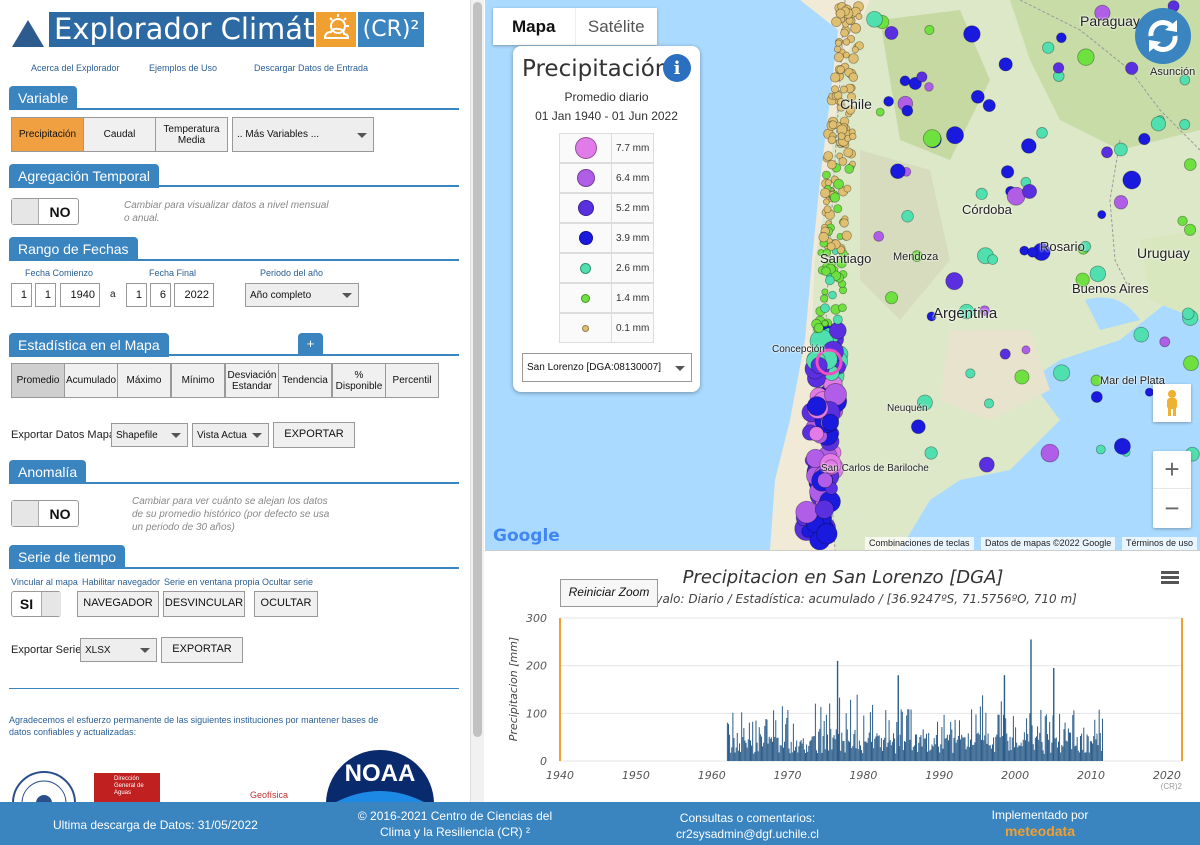 Image resolution: width=1200 pixels, height=845 pixels. Describe the element at coordinates (916, 257) in the screenshot. I see `map-place-label: Mendoza` at that location.